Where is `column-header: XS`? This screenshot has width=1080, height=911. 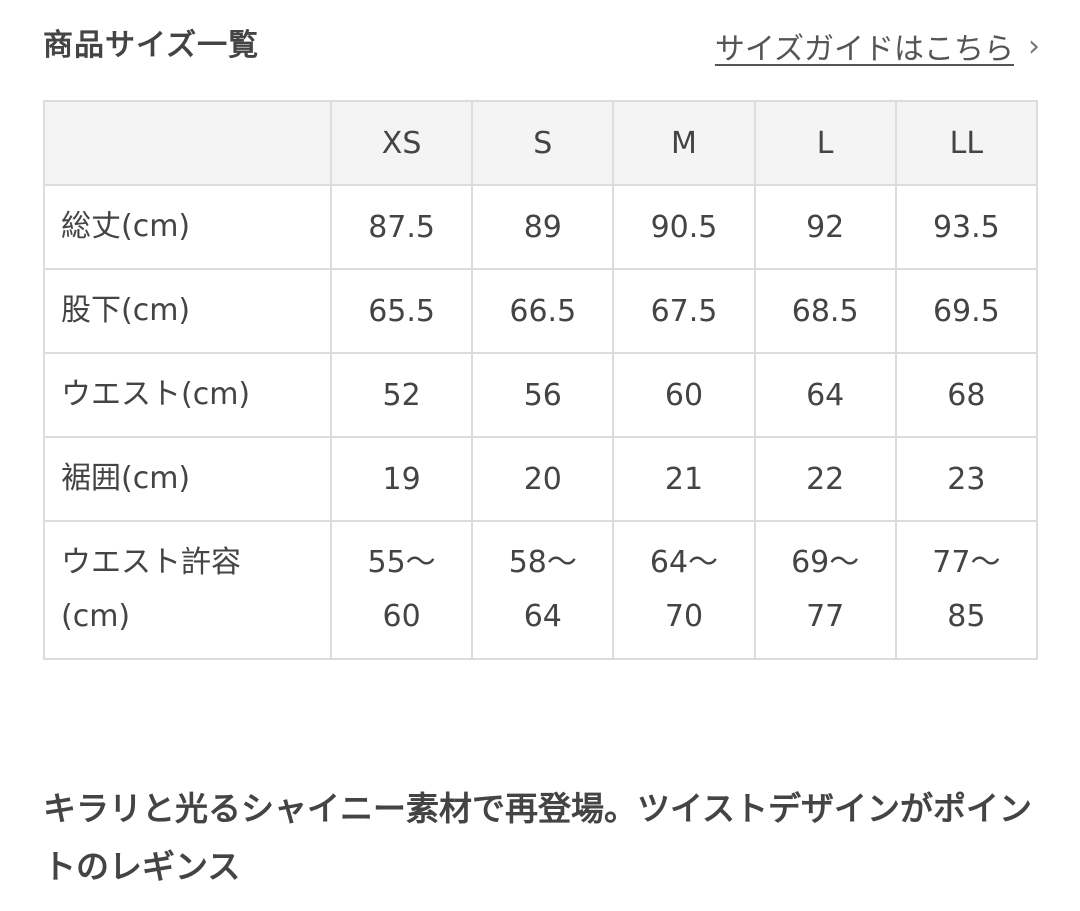 column-header: XS is located at coordinates (401, 143).